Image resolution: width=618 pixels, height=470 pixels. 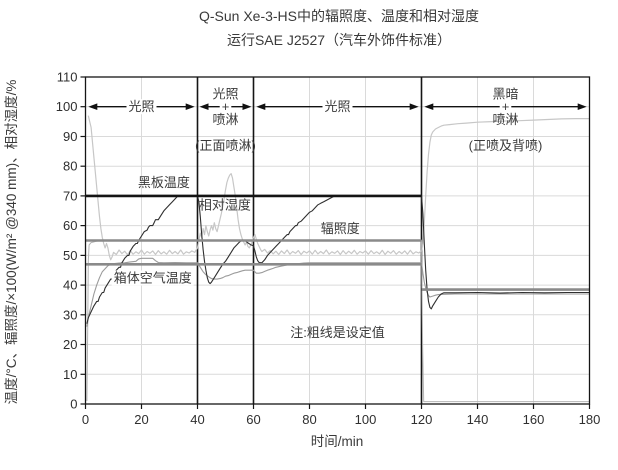 What do you see at coordinates (478, 419) in the screenshot?
I see `x-tick-label: 140` at bounding box center [478, 419].